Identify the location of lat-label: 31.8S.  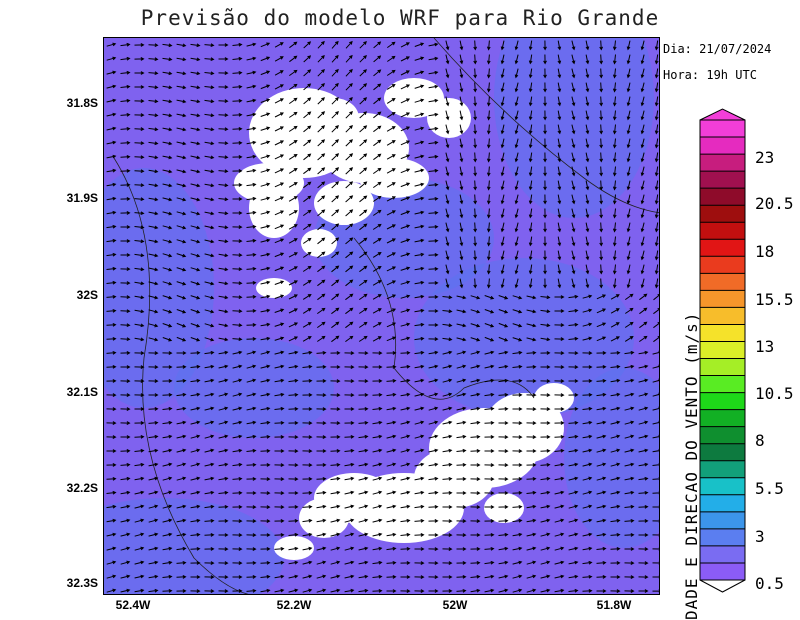
(82, 103).